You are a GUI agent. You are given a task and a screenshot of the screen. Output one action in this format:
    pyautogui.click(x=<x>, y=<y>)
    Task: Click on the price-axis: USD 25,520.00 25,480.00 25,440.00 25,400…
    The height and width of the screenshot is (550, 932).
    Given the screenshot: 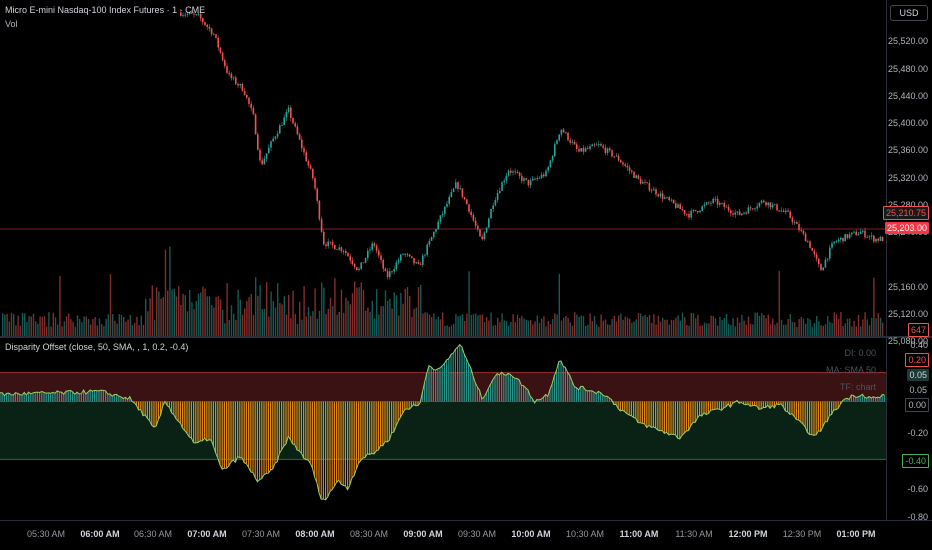 What is the action you would take?
    pyautogui.click(x=907, y=173)
    